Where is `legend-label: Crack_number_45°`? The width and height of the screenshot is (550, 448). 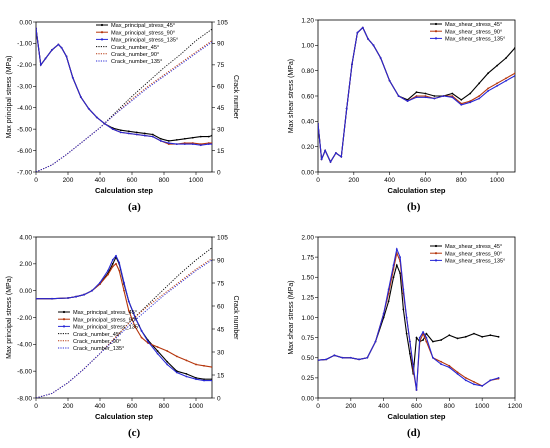
legend-label: Crack_number_45° is located at coordinates (135, 48).